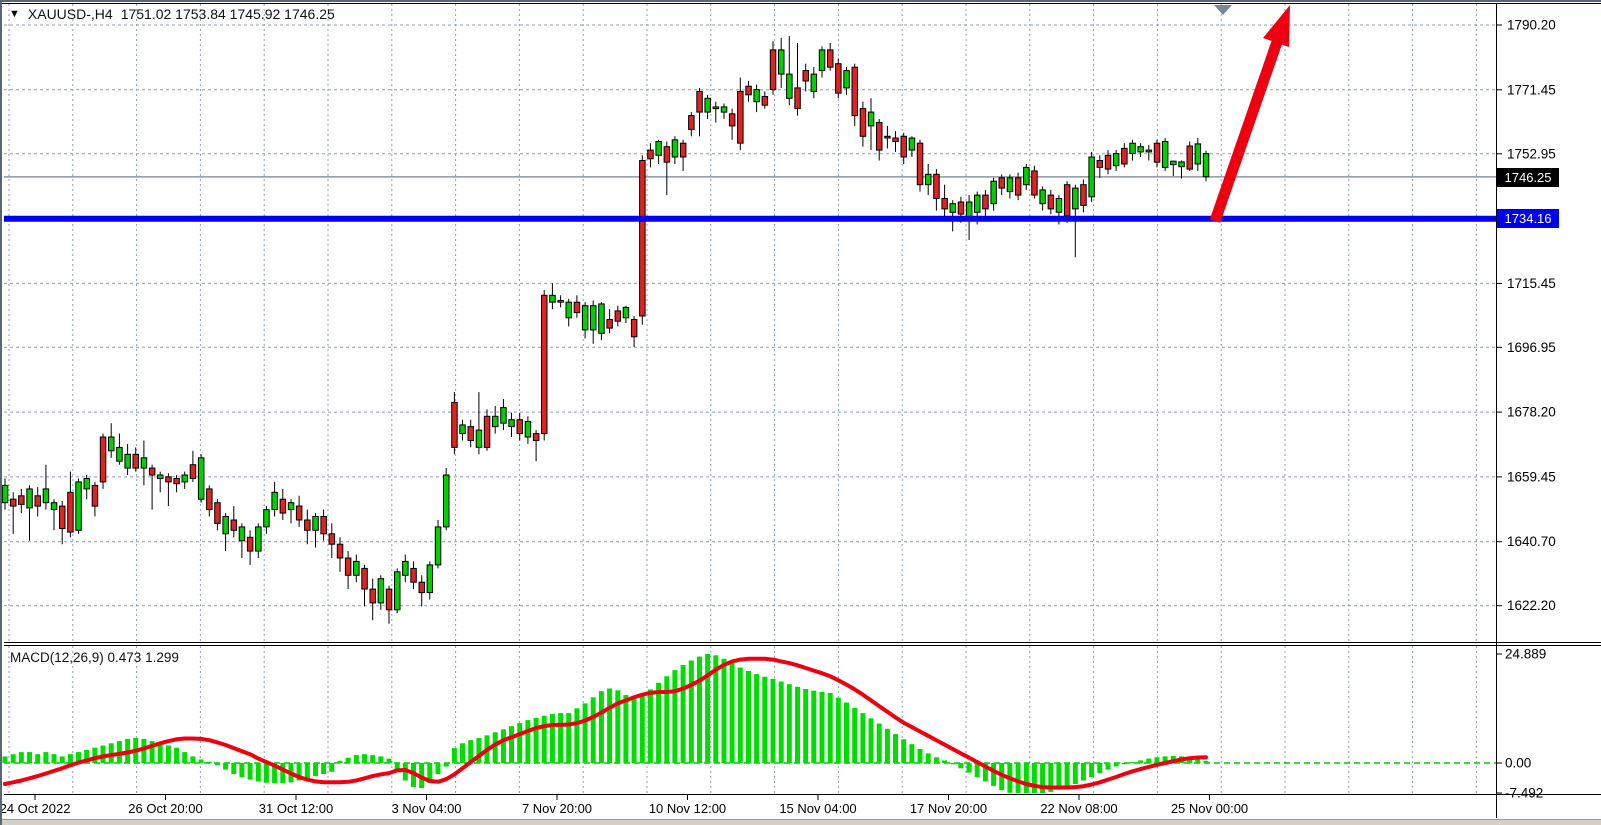 This screenshot has width=1601, height=825. What do you see at coordinates (1223, 10) in the screenshot?
I see `triangle-down-marker` at bounding box center [1223, 10].